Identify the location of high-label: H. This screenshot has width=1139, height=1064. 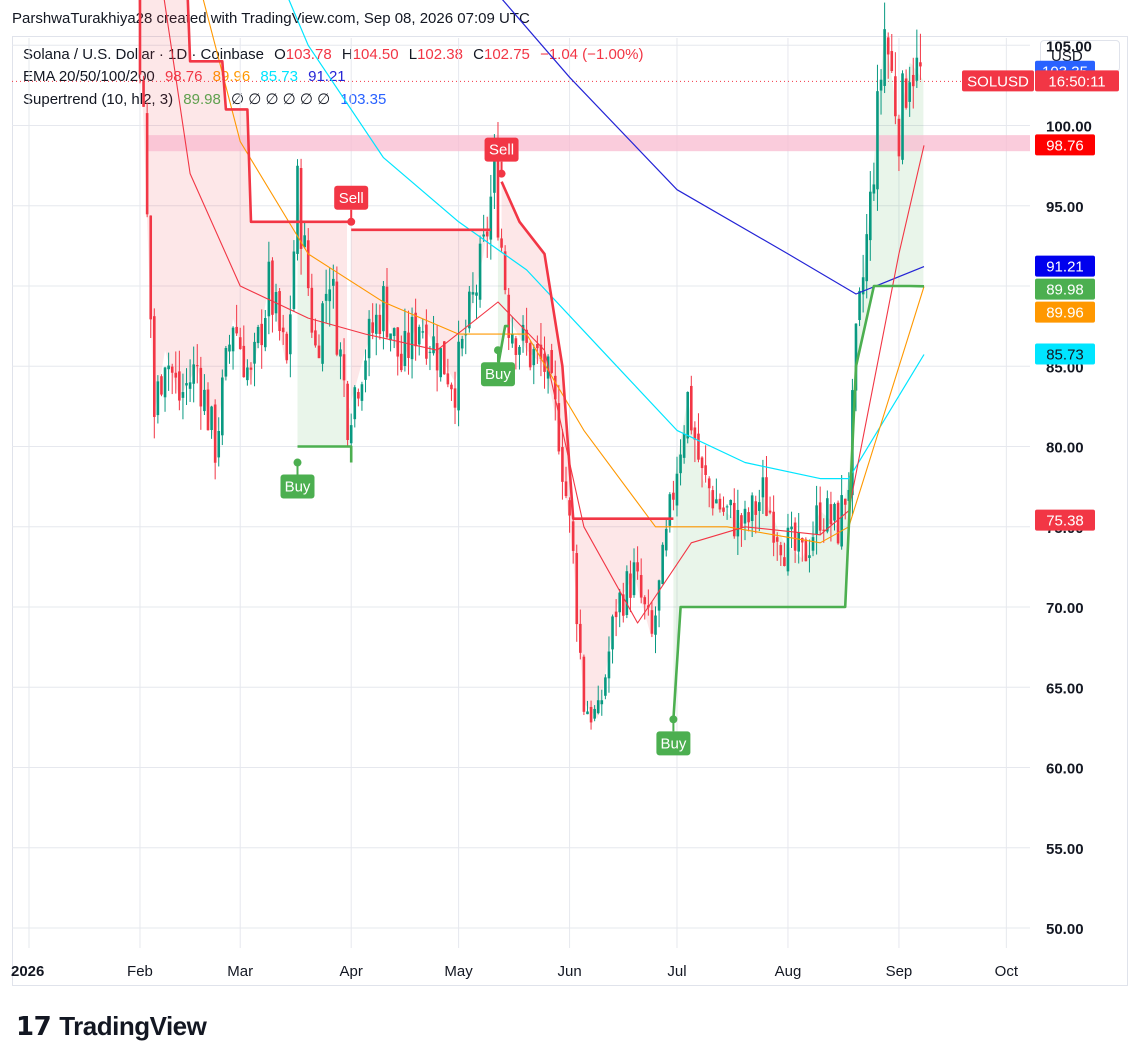
(347, 54).